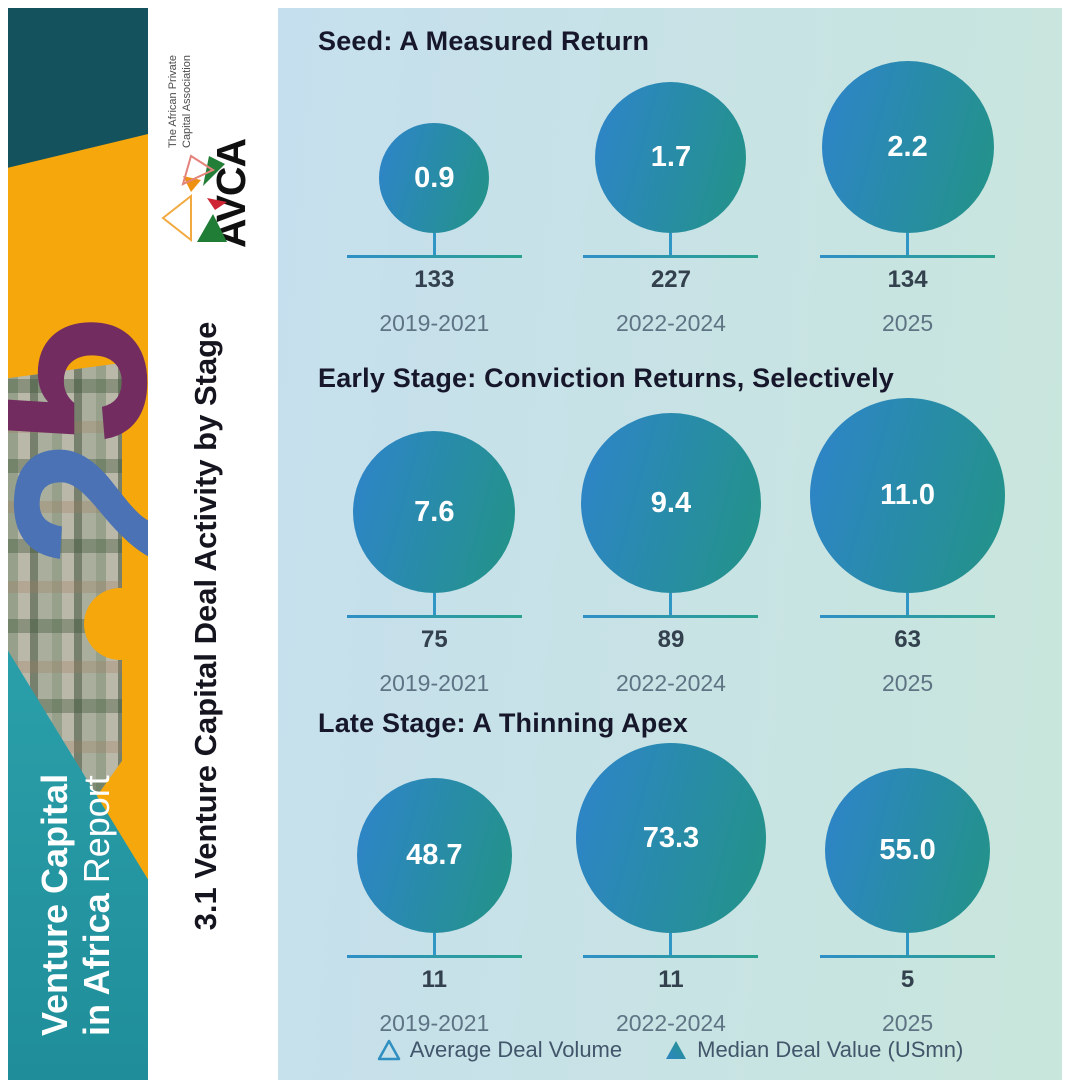  What do you see at coordinates (194, 198) in the screenshot?
I see `avca-triangles-icon` at bounding box center [194, 198].